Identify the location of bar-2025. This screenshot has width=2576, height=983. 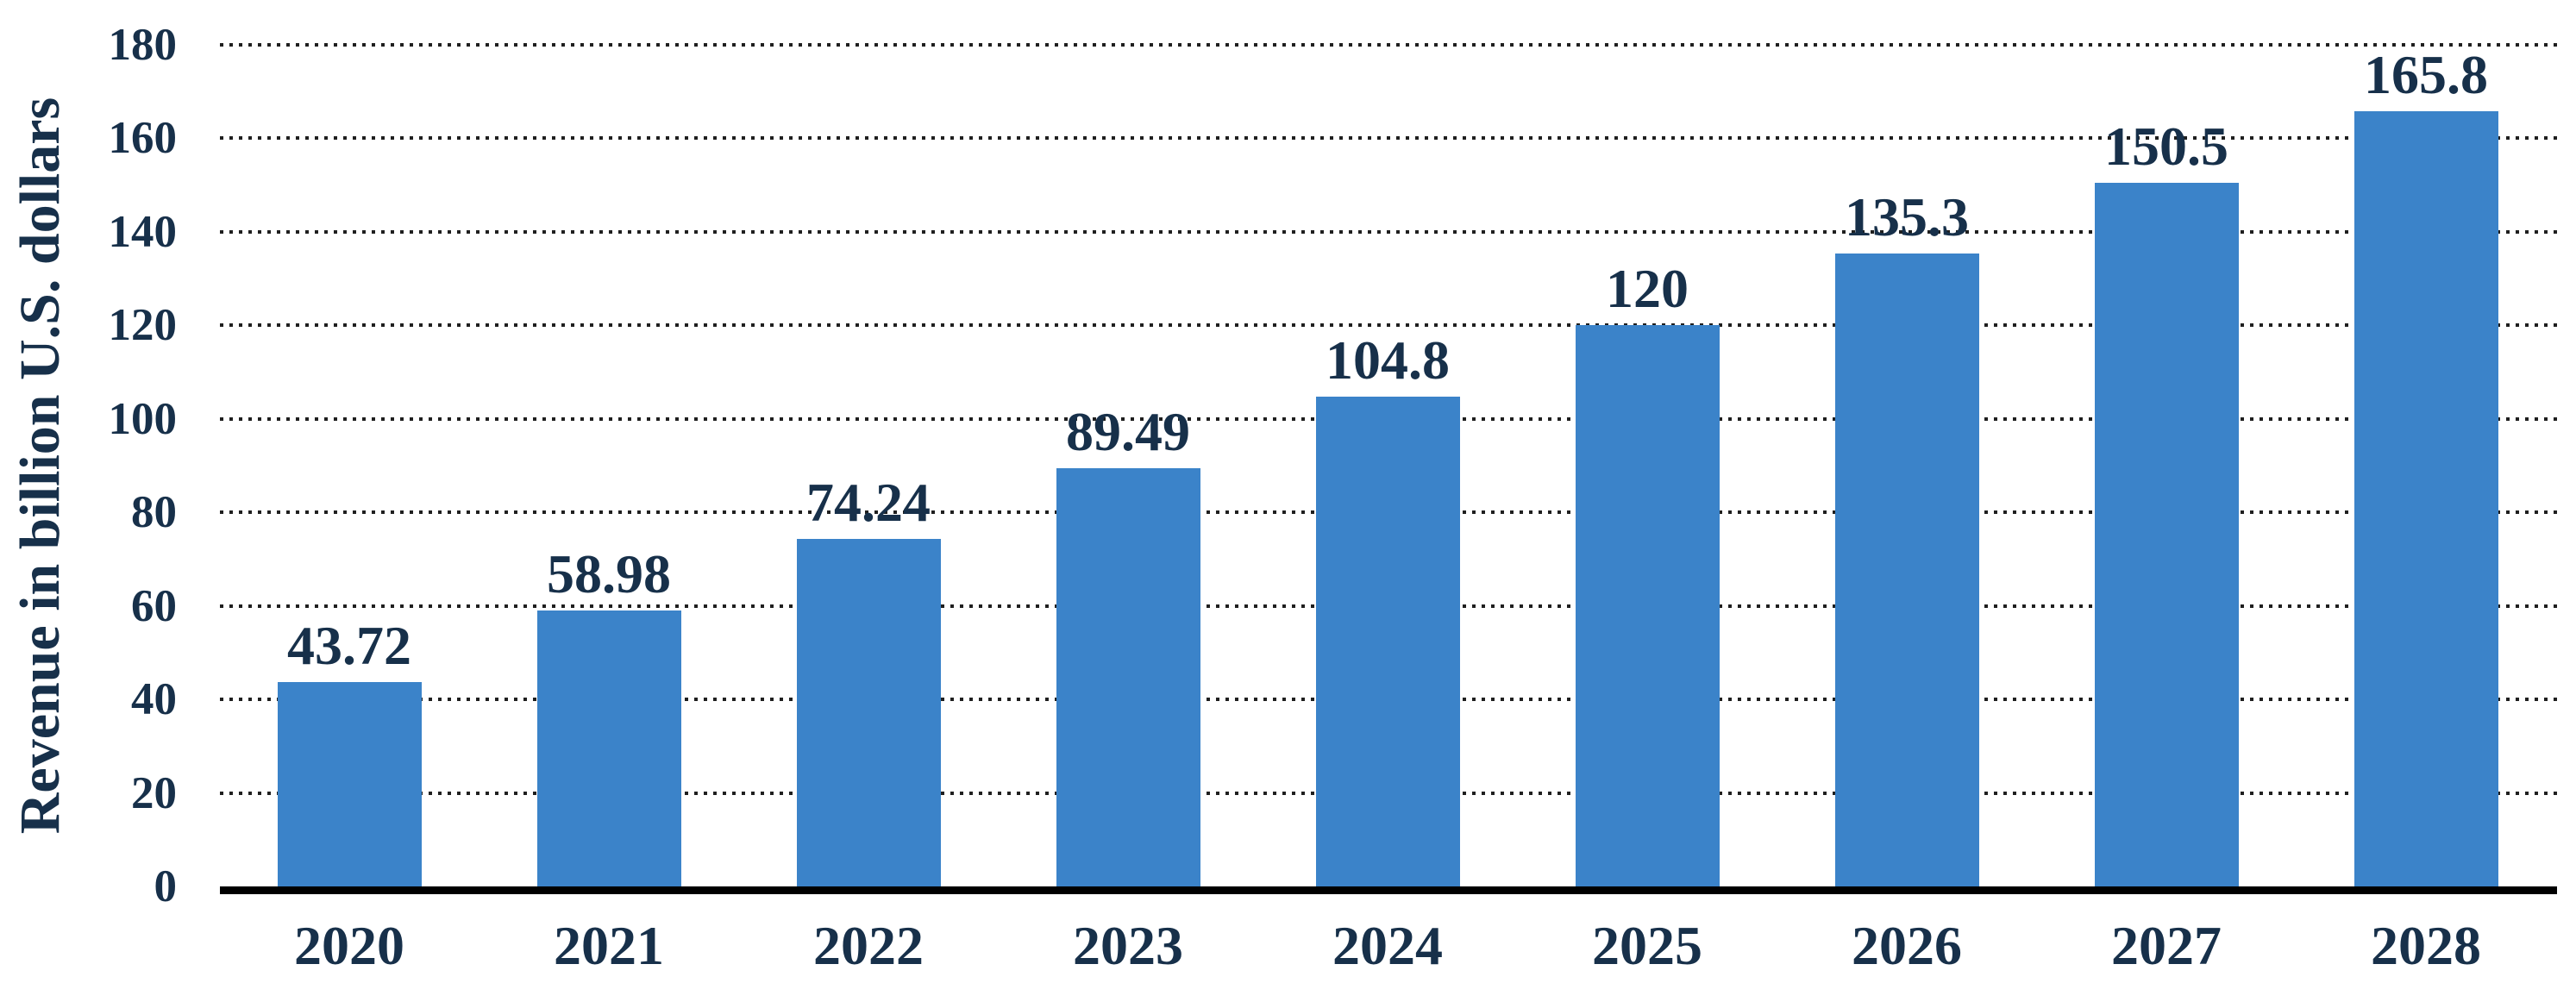
(1647, 605).